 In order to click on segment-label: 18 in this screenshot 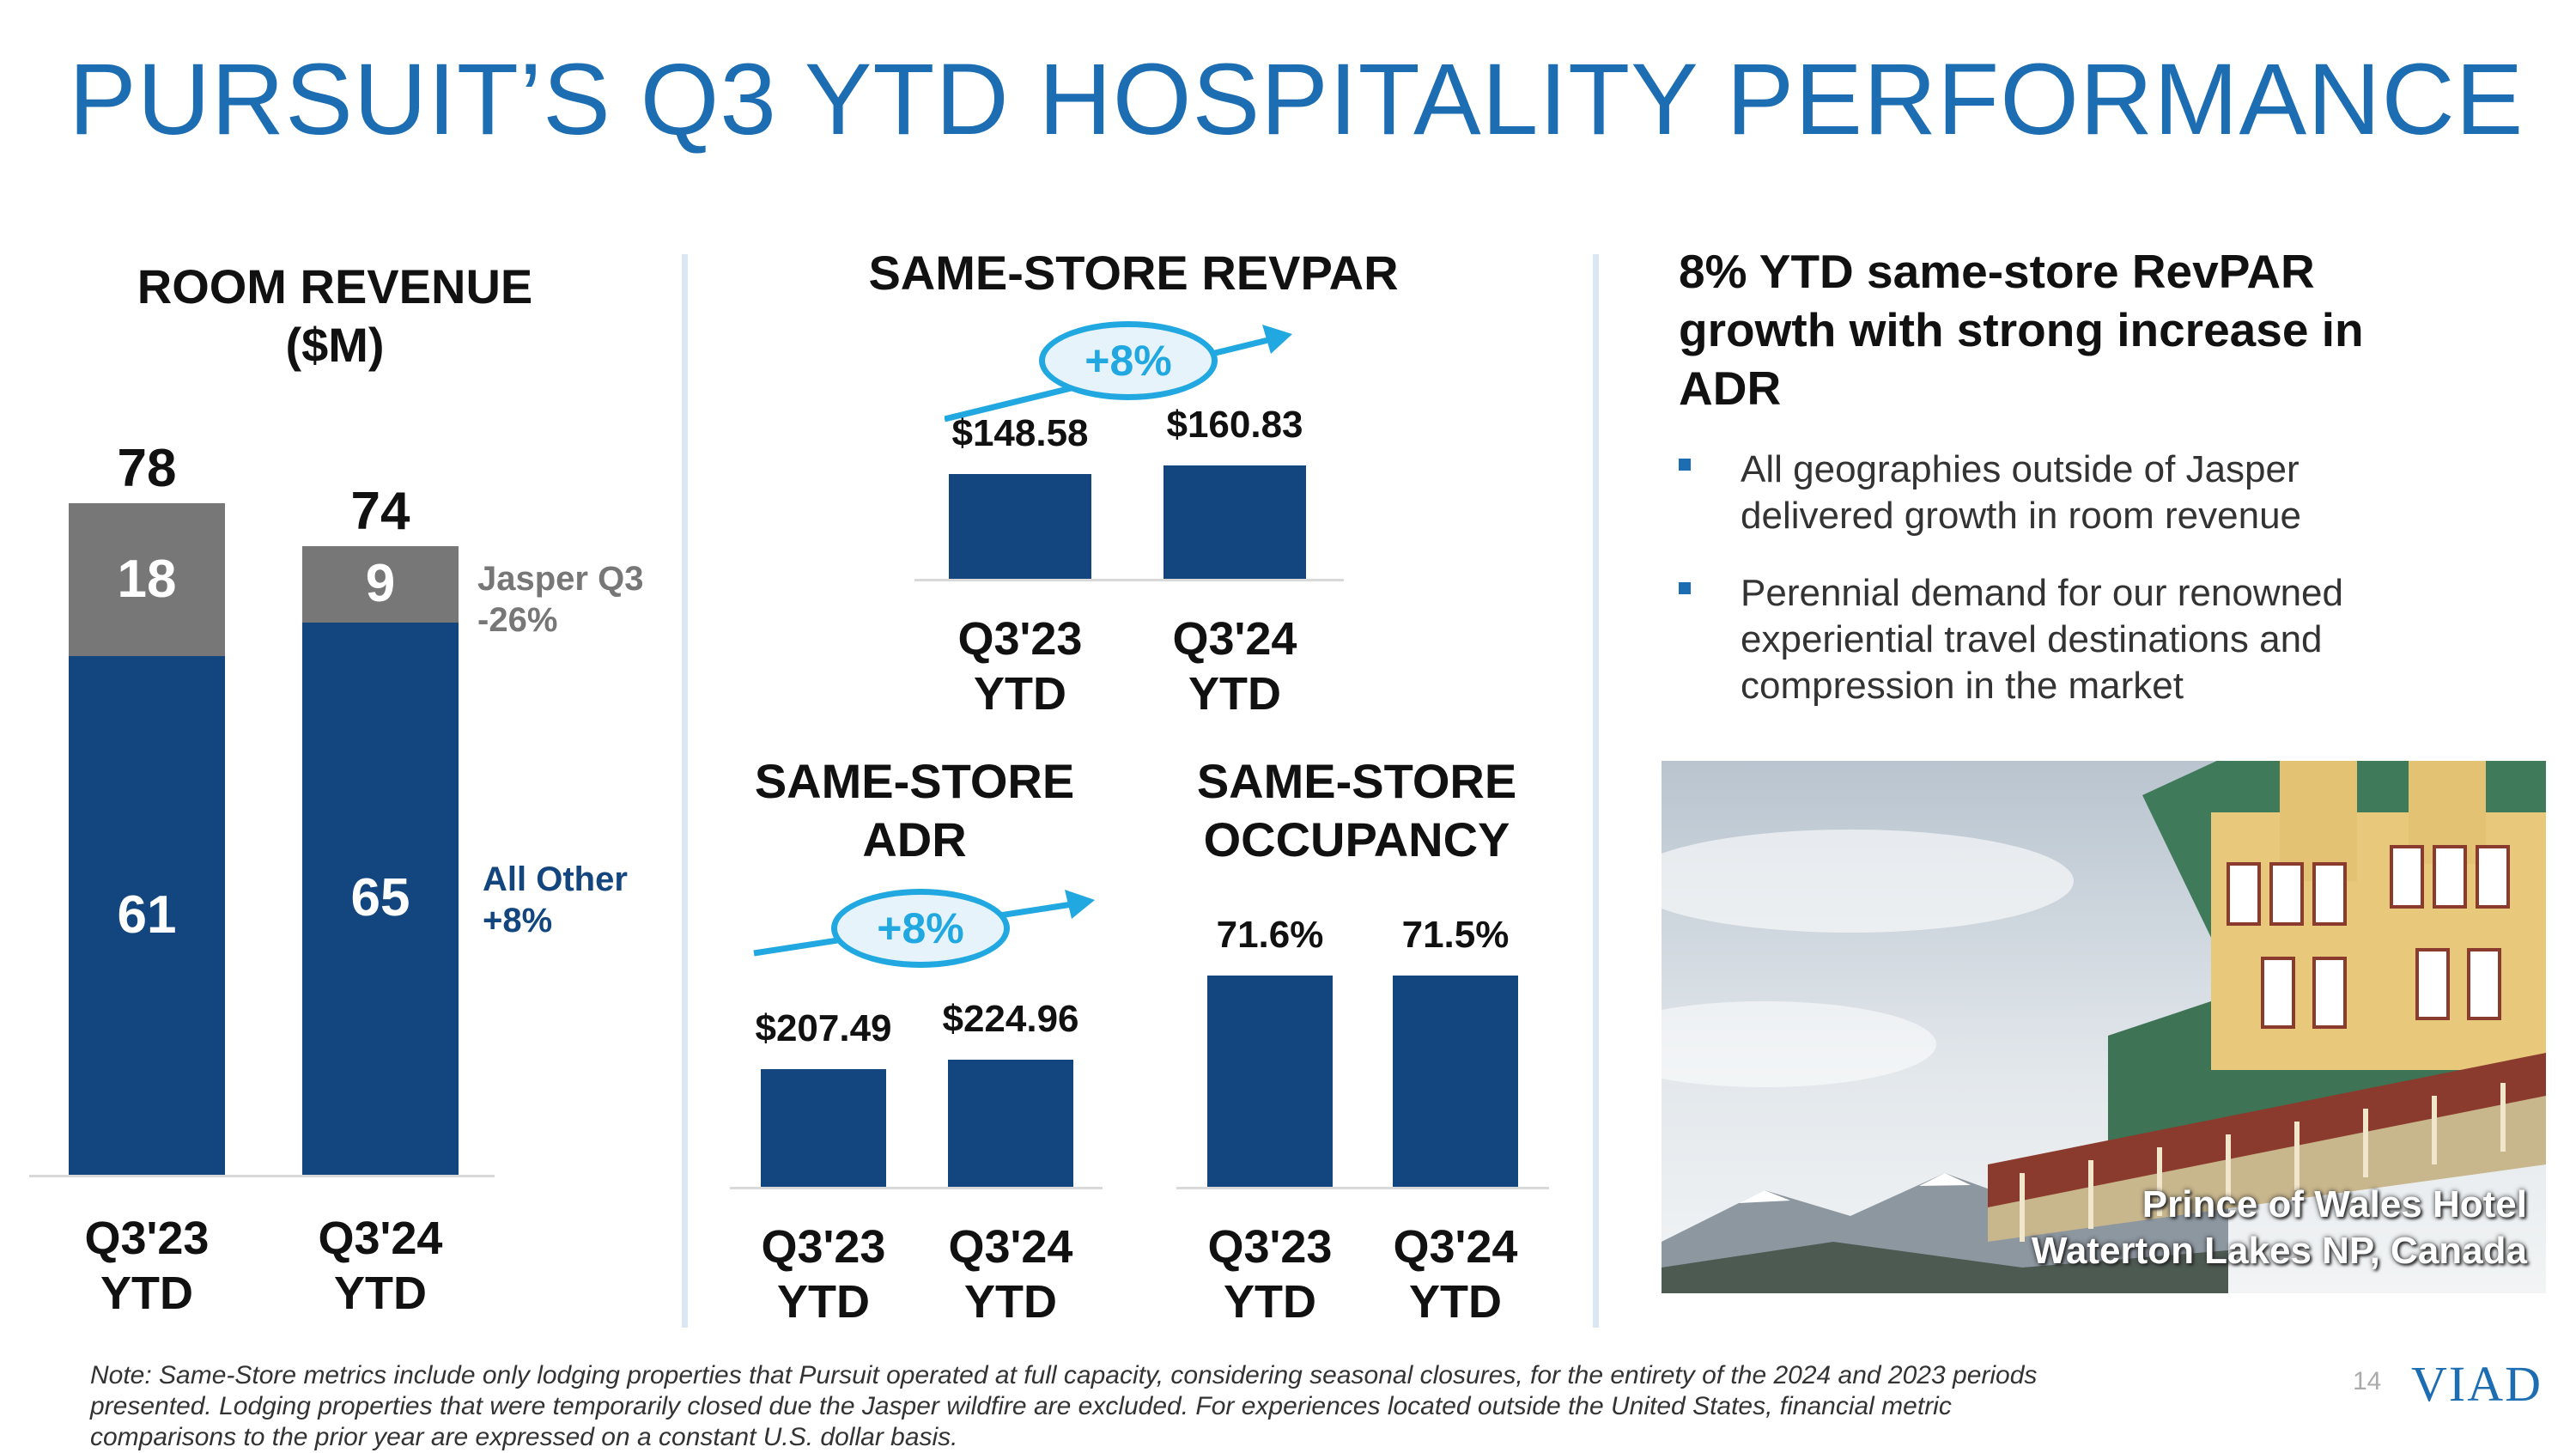, I will do `click(147, 580)`.